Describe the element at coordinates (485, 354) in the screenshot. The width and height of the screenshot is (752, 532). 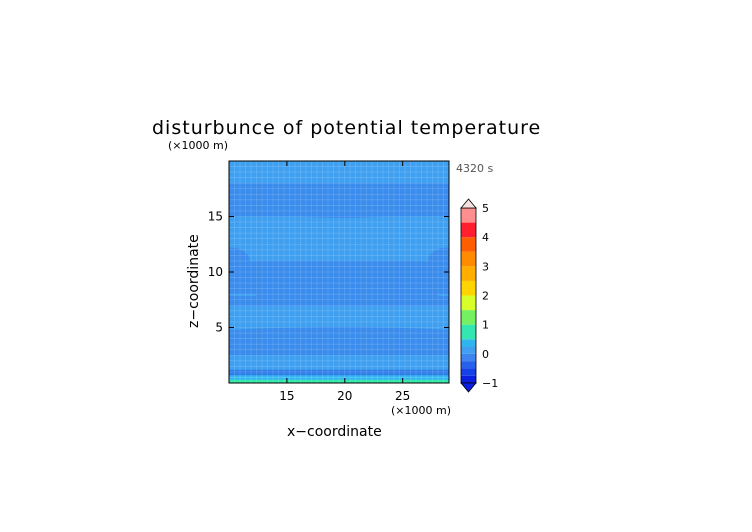
I see `colorbar-tick-label: 0` at that location.